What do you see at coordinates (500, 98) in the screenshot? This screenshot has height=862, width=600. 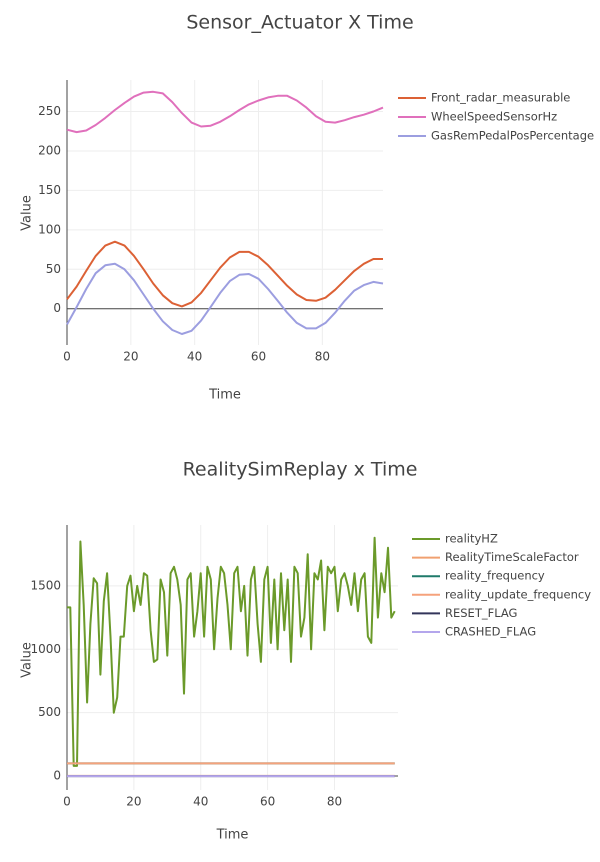 I see `legend-label: Front_radar_measurable` at bounding box center [500, 98].